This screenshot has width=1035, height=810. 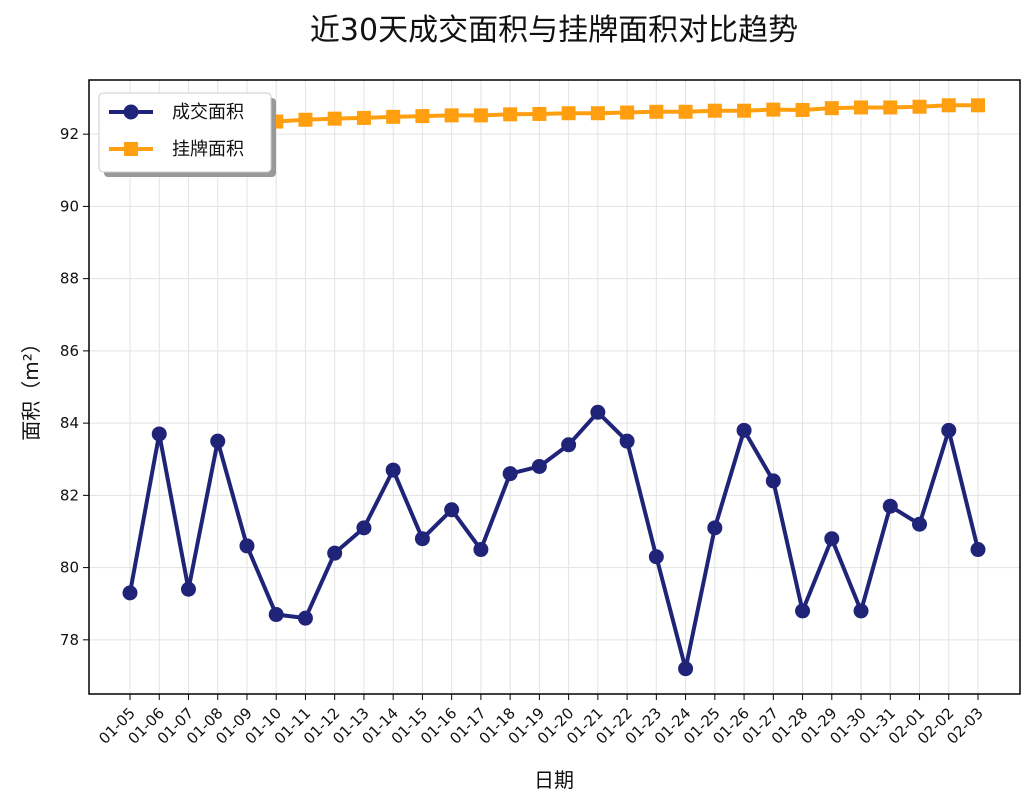 What do you see at coordinates (554, 30) in the screenshot?
I see `chart-title: 近30天成交面积与挂牌面积对比趋势` at bounding box center [554, 30].